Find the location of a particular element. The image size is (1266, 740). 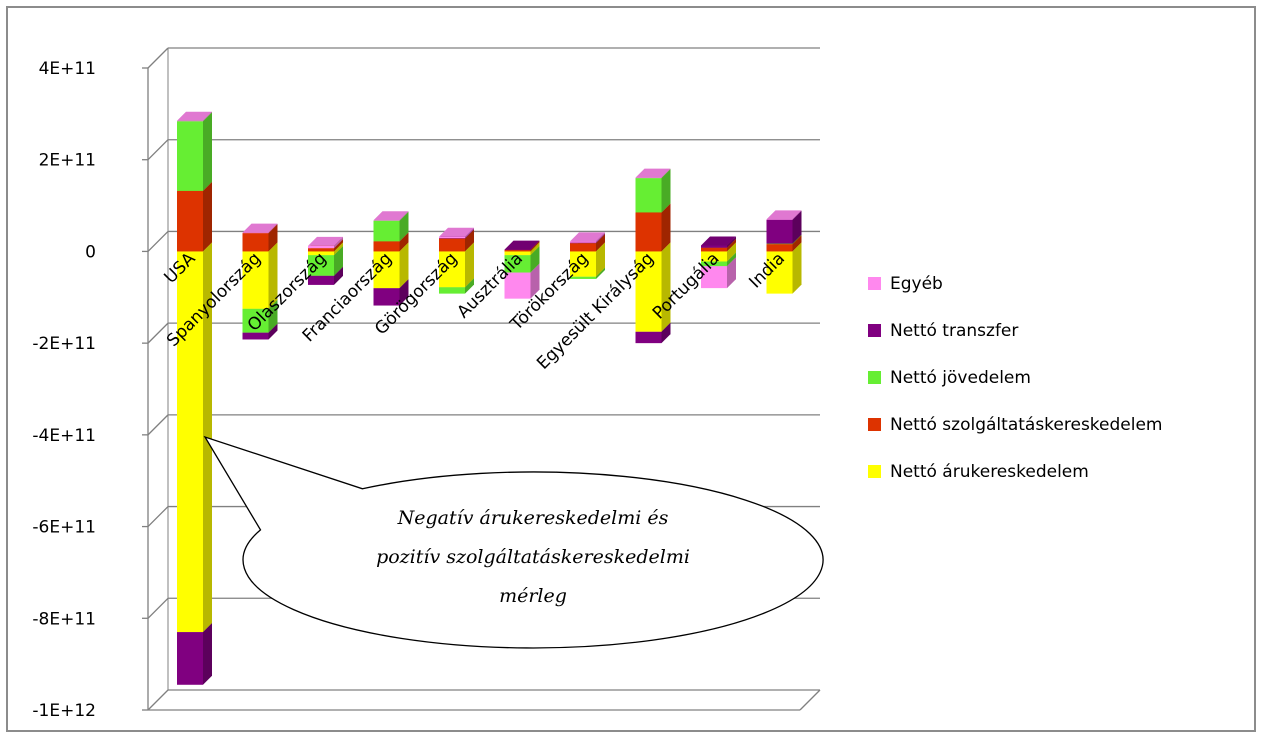

y-tick-label: 2E+11 is located at coordinates (67, 161).